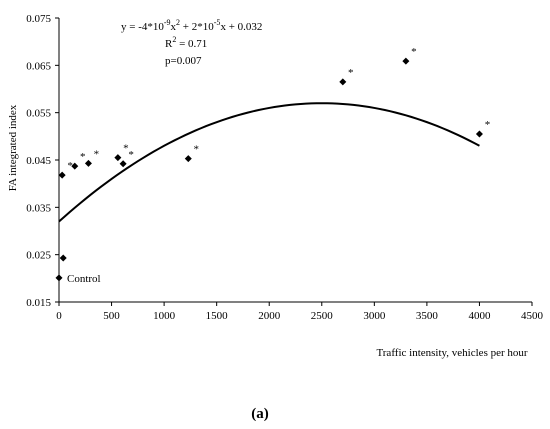 The width and height of the screenshot is (550, 429). I want to click on x-tick-label: 2000, so click(269, 316).